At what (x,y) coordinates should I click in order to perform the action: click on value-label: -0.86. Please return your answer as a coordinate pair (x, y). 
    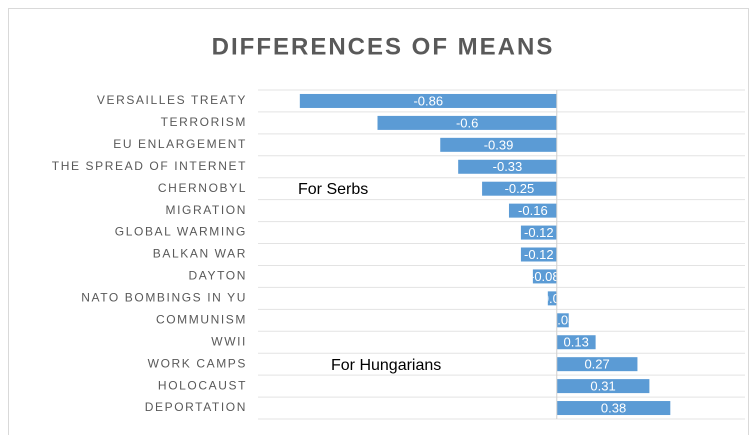
    Looking at the image, I should click on (428, 100).